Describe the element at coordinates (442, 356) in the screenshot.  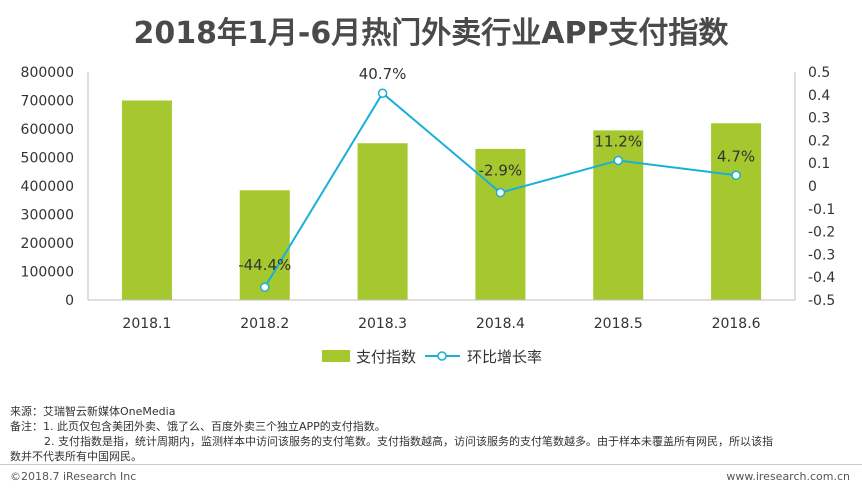
I see `legend-line-marker` at that location.